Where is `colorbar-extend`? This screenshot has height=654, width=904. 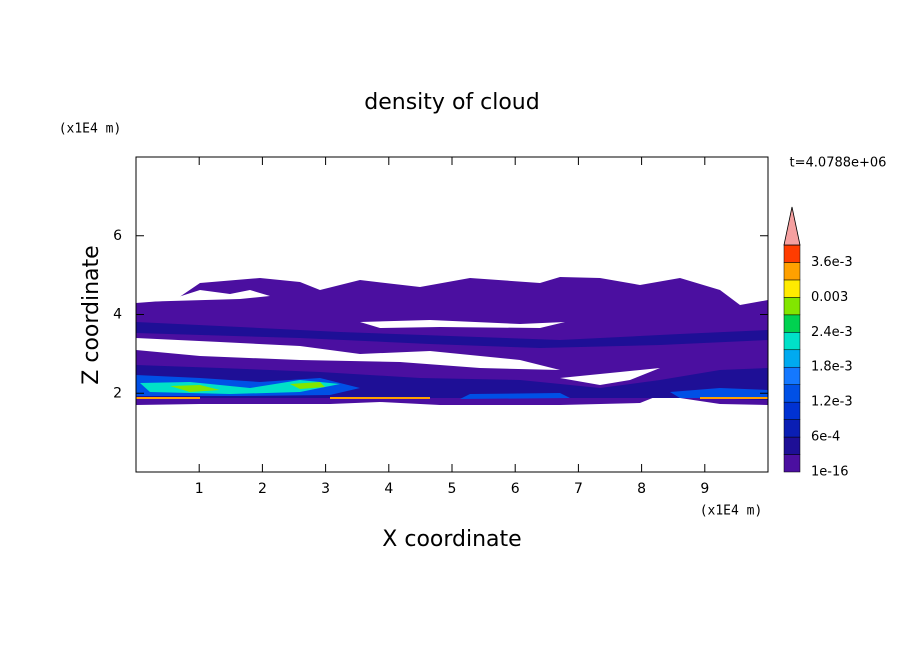 colorbar-extend is located at coordinates (792, 226).